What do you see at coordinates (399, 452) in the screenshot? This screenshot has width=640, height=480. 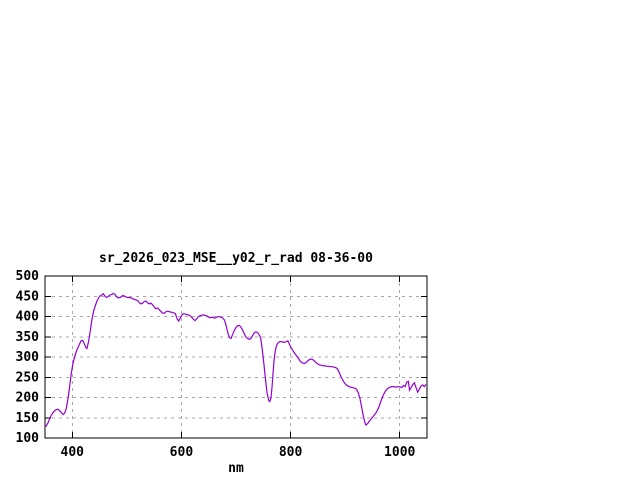 I see `x-tick-label: 1000` at bounding box center [399, 452].